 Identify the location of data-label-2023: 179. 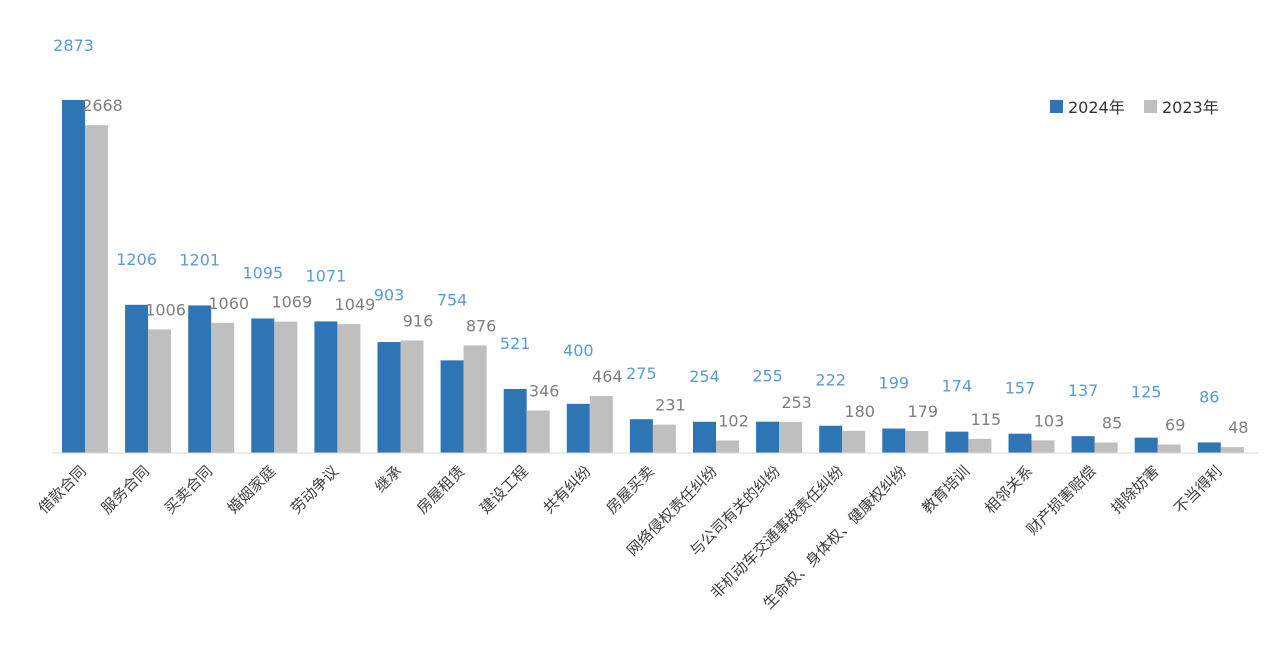
(923, 411).